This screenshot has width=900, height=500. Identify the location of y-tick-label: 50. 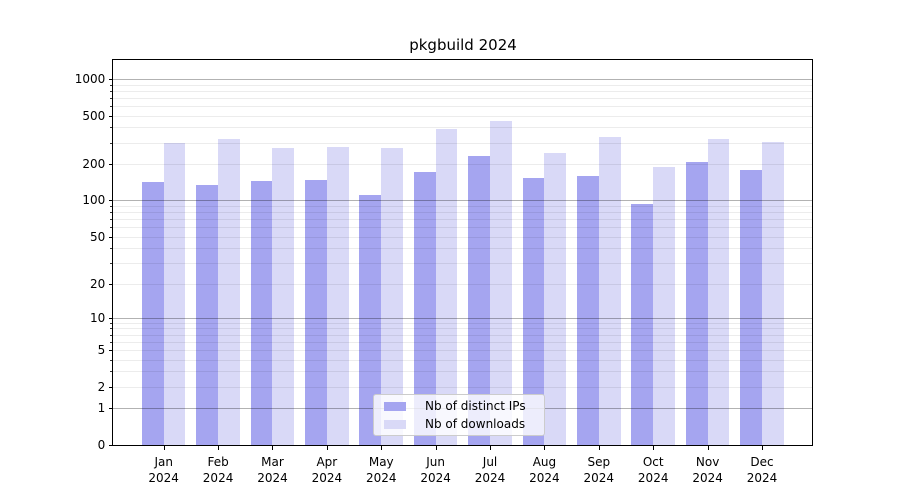
(98, 236).